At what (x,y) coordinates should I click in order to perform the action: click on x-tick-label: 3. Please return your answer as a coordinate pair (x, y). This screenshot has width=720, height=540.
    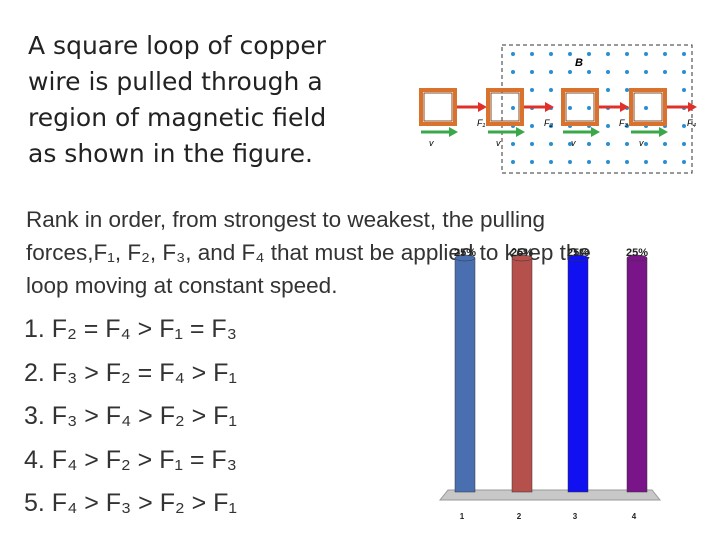
    Looking at the image, I should click on (575, 516).